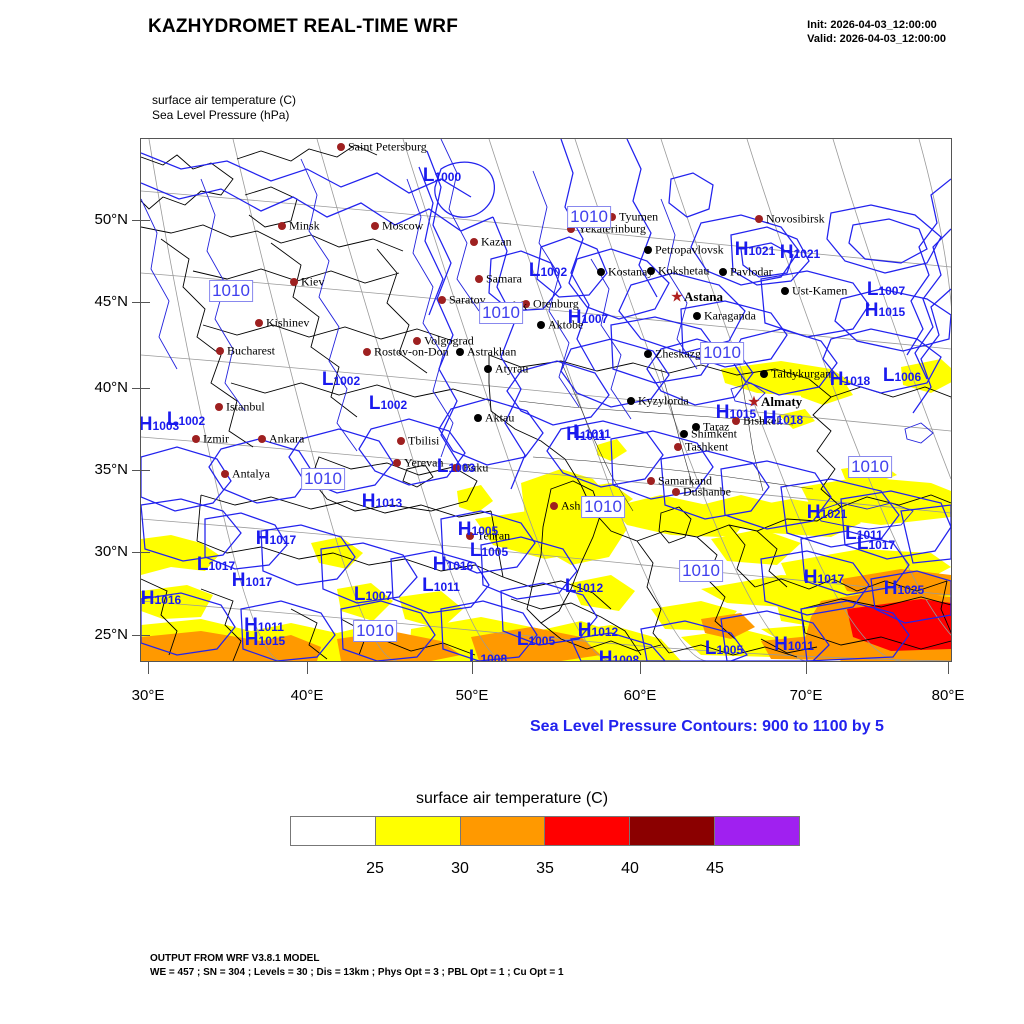 The width and height of the screenshot is (1024, 1024). Describe the element at coordinates (684, 434) in the screenshot. I see `city-dot-shimkent` at that location.